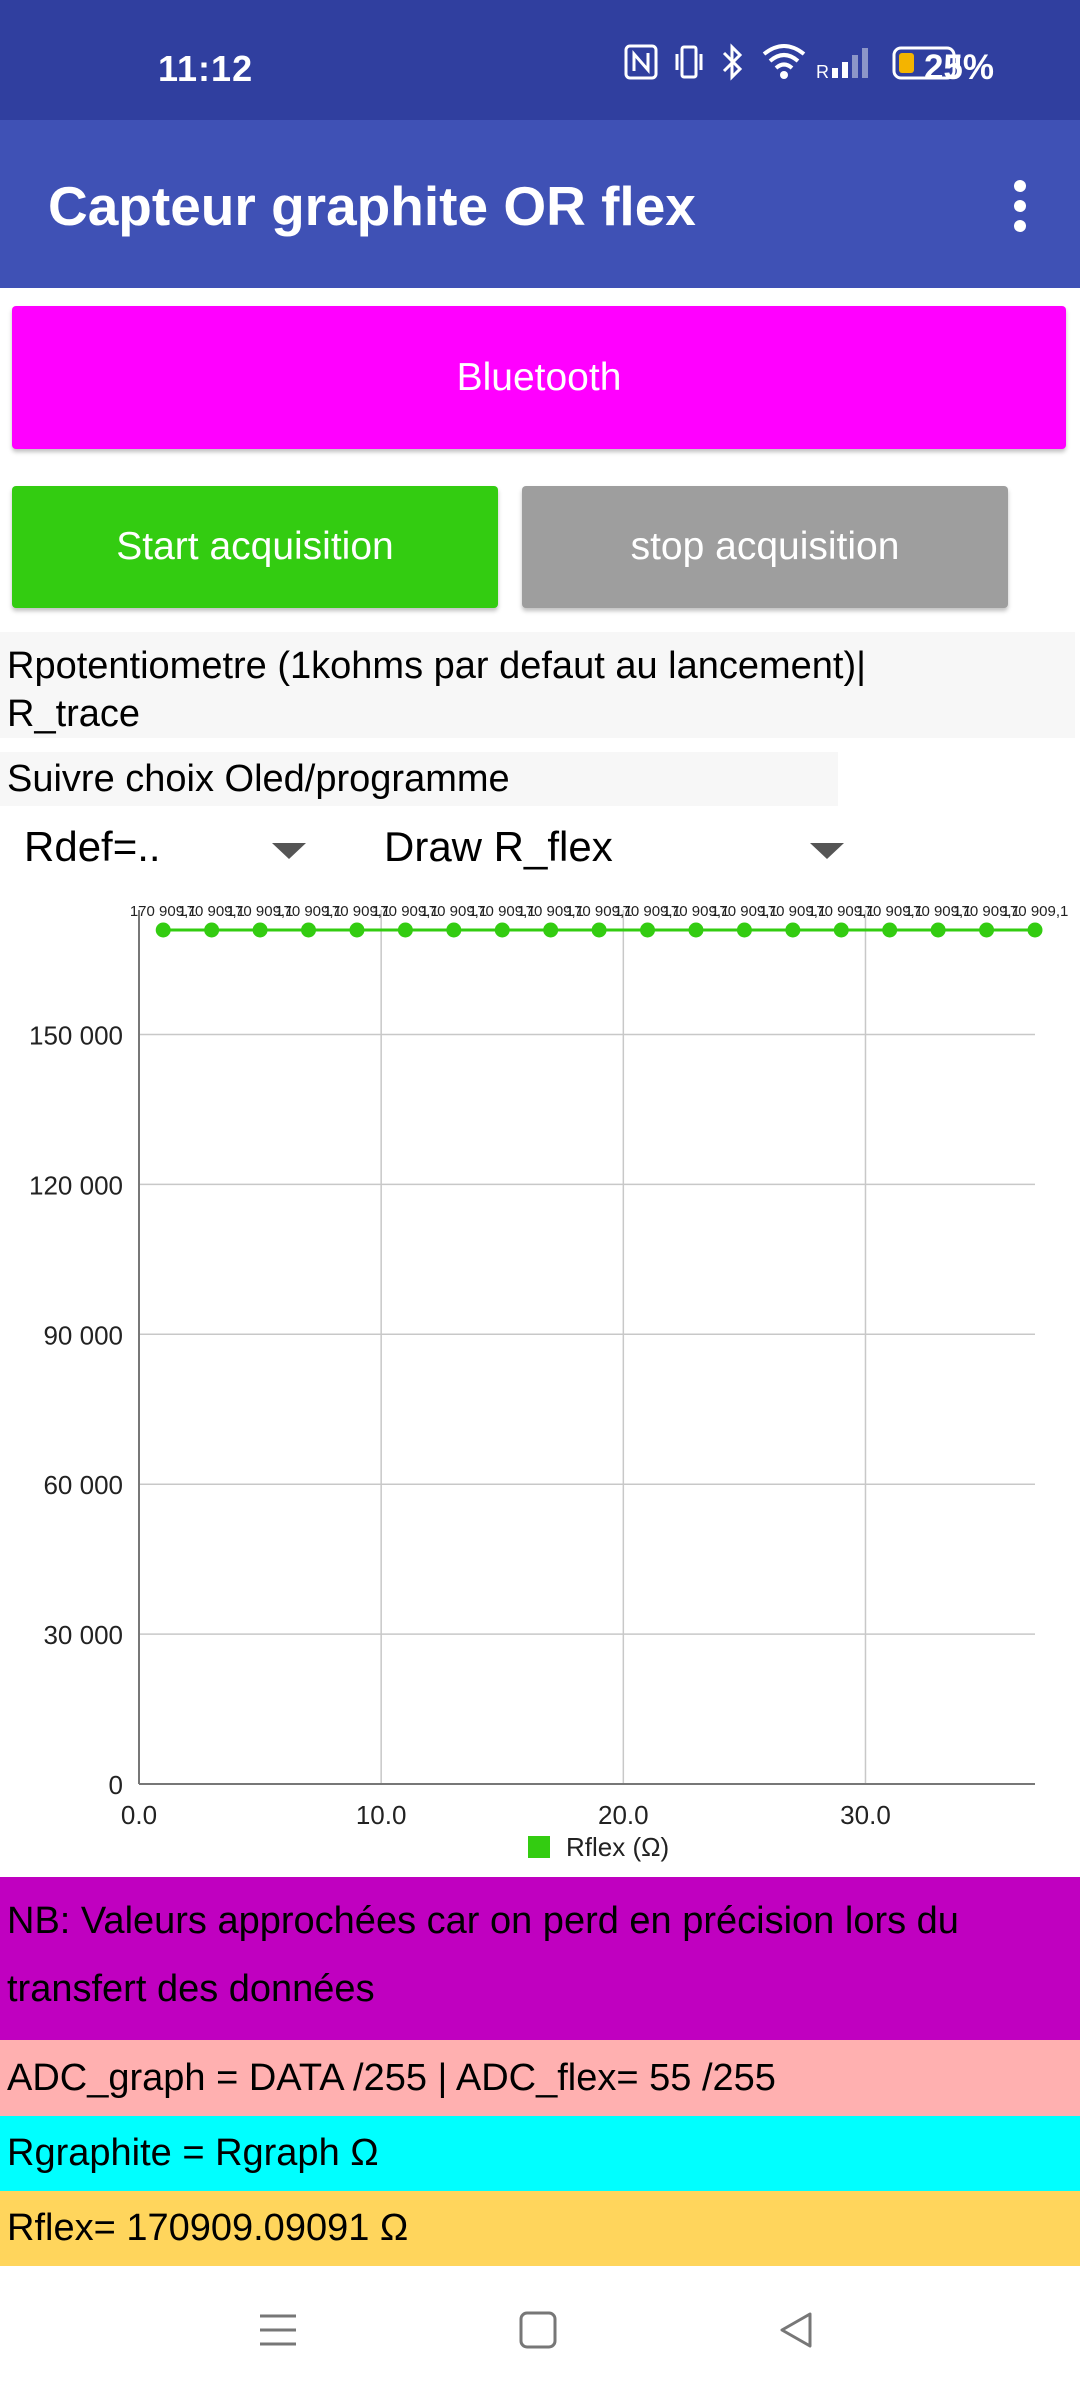 The width and height of the screenshot is (1080, 2400). Describe the element at coordinates (619, 847) in the screenshot. I see `draw-spinner: Draw R_flex` at that location.